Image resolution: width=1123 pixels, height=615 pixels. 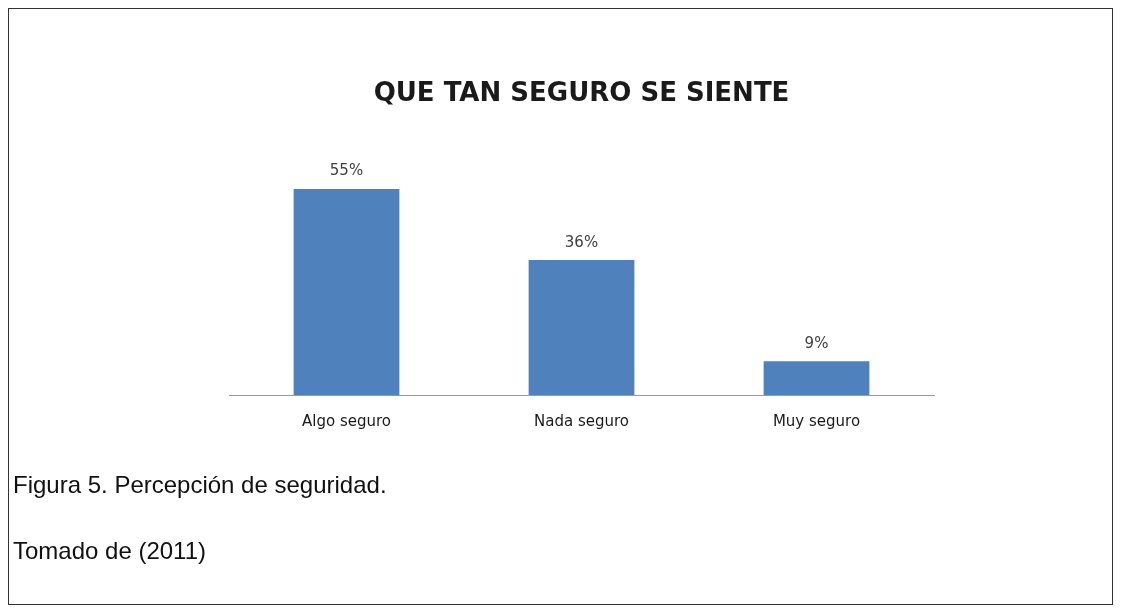 What do you see at coordinates (816, 342) in the screenshot?
I see `data-label: 9%` at bounding box center [816, 342].